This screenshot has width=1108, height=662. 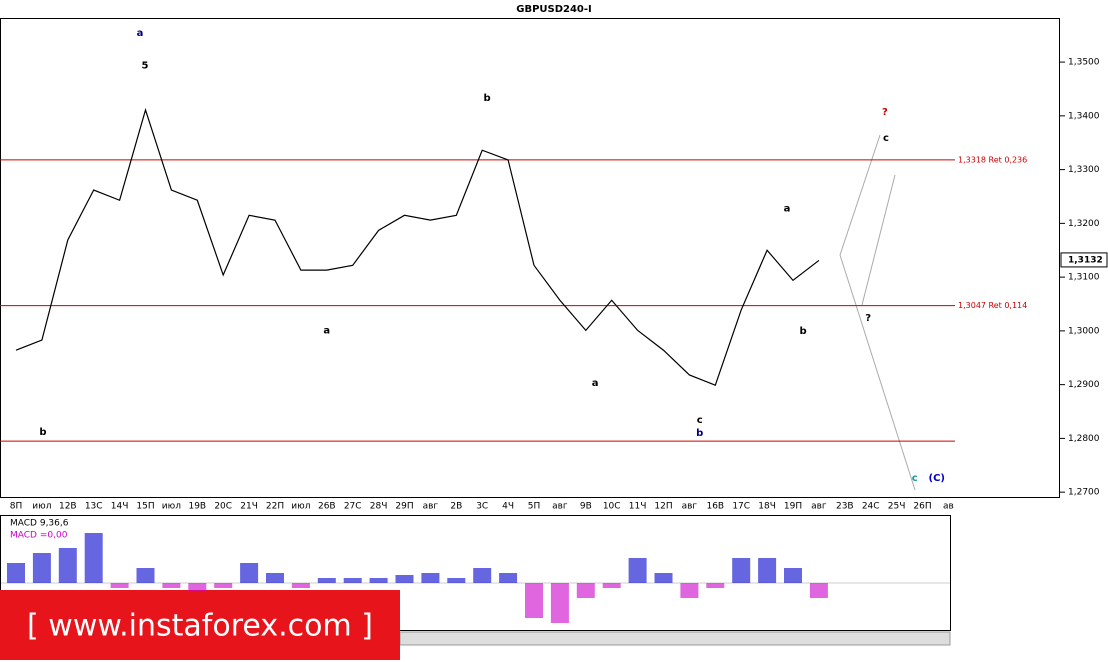 What do you see at coordinates (871, 507) in the screenshot?
I see `x-tick-label: 24С` at bounding box center [871, 507].